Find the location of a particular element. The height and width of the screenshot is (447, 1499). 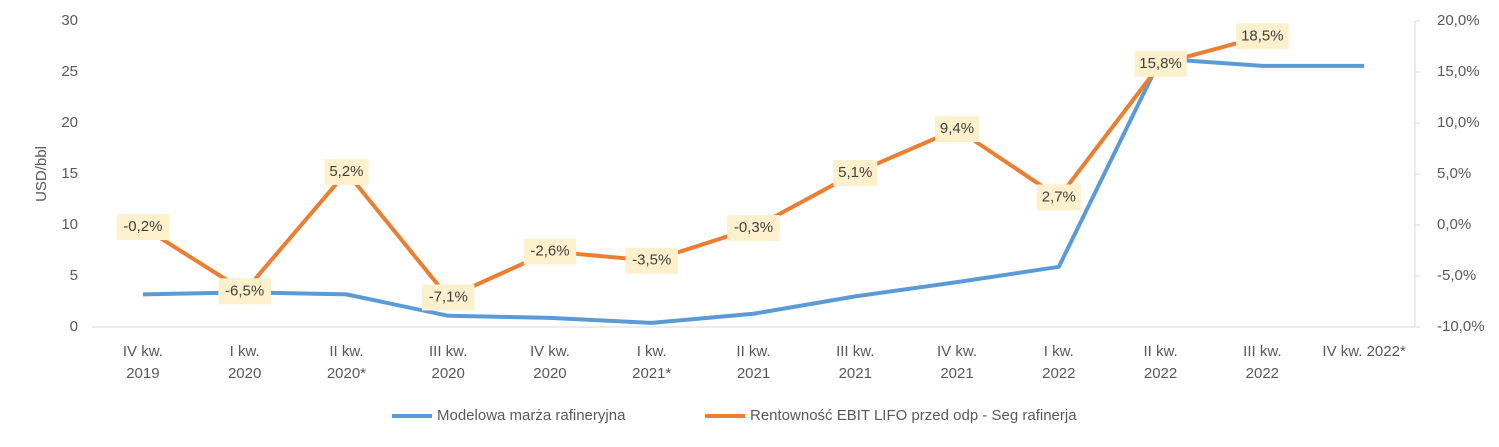

x-tick-label: II kw. 2022 is located at coordinates (1160, 362).